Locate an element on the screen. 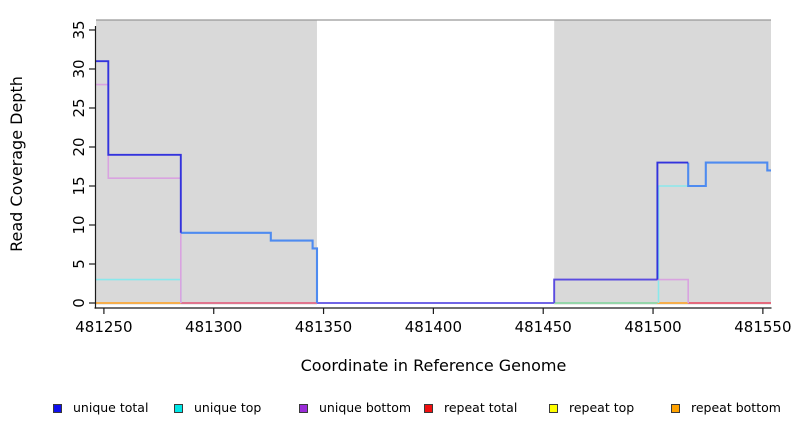 This screenshot has width=792, height=432. legend-item-unique-total: unique total is located at coordinates (100, 408).